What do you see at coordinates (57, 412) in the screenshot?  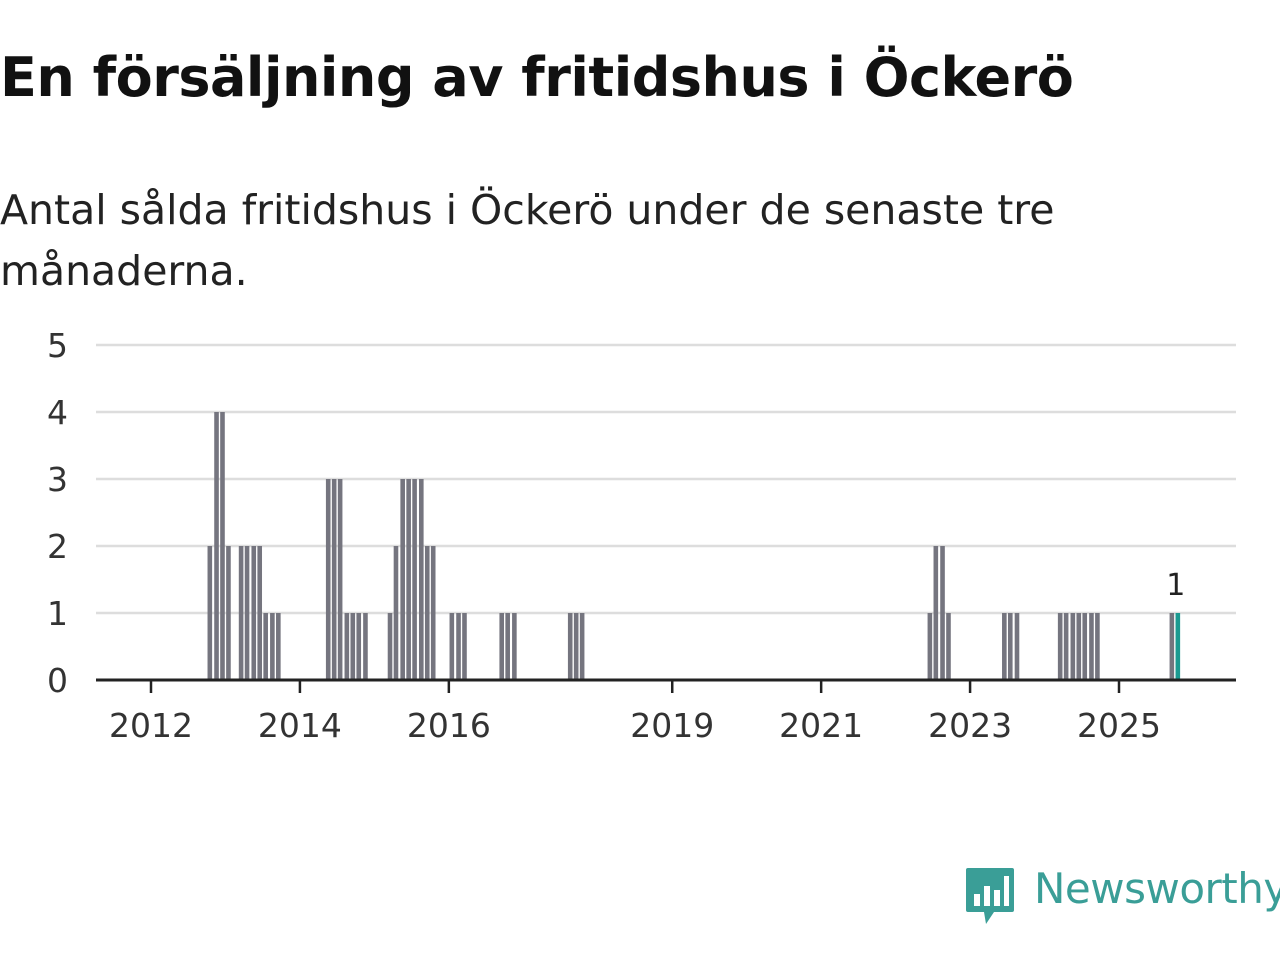 I see `y-tick-label: 4` at bounding box center [57, 412].